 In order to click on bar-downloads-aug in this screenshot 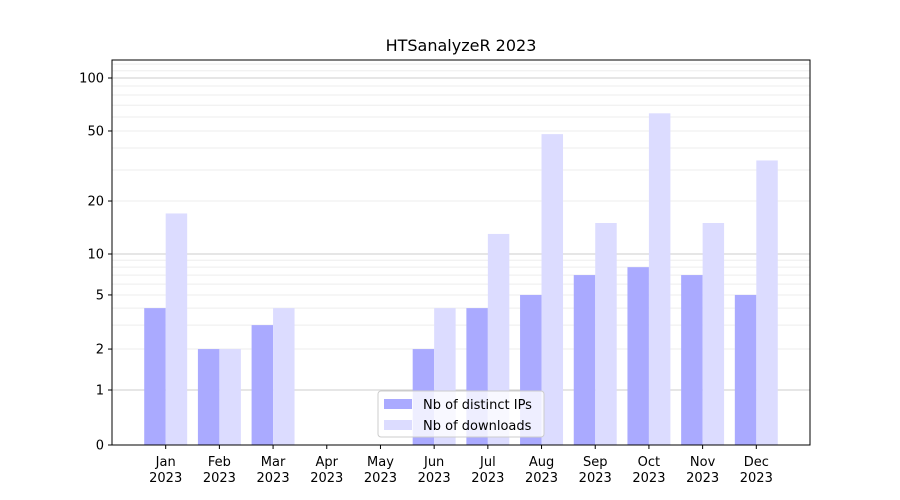, I will do `click(552, 289)`.